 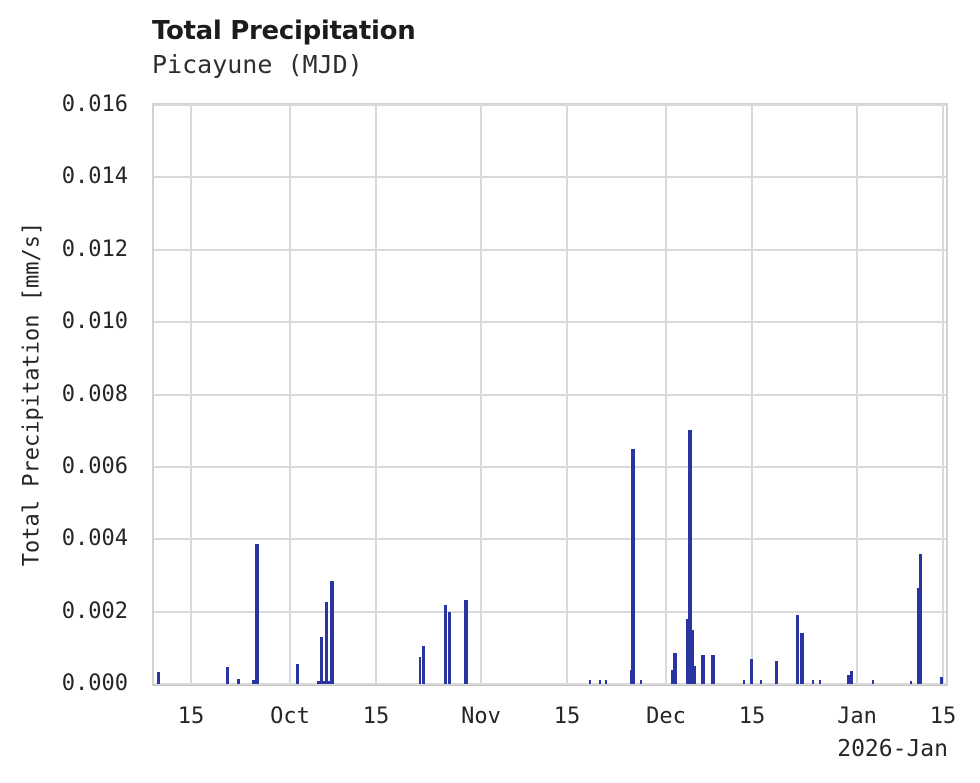 What do you see at coordinates (290, 716) in the screenshot?
I see `x-tick-label: Oct` at bounding box center [290, 716].